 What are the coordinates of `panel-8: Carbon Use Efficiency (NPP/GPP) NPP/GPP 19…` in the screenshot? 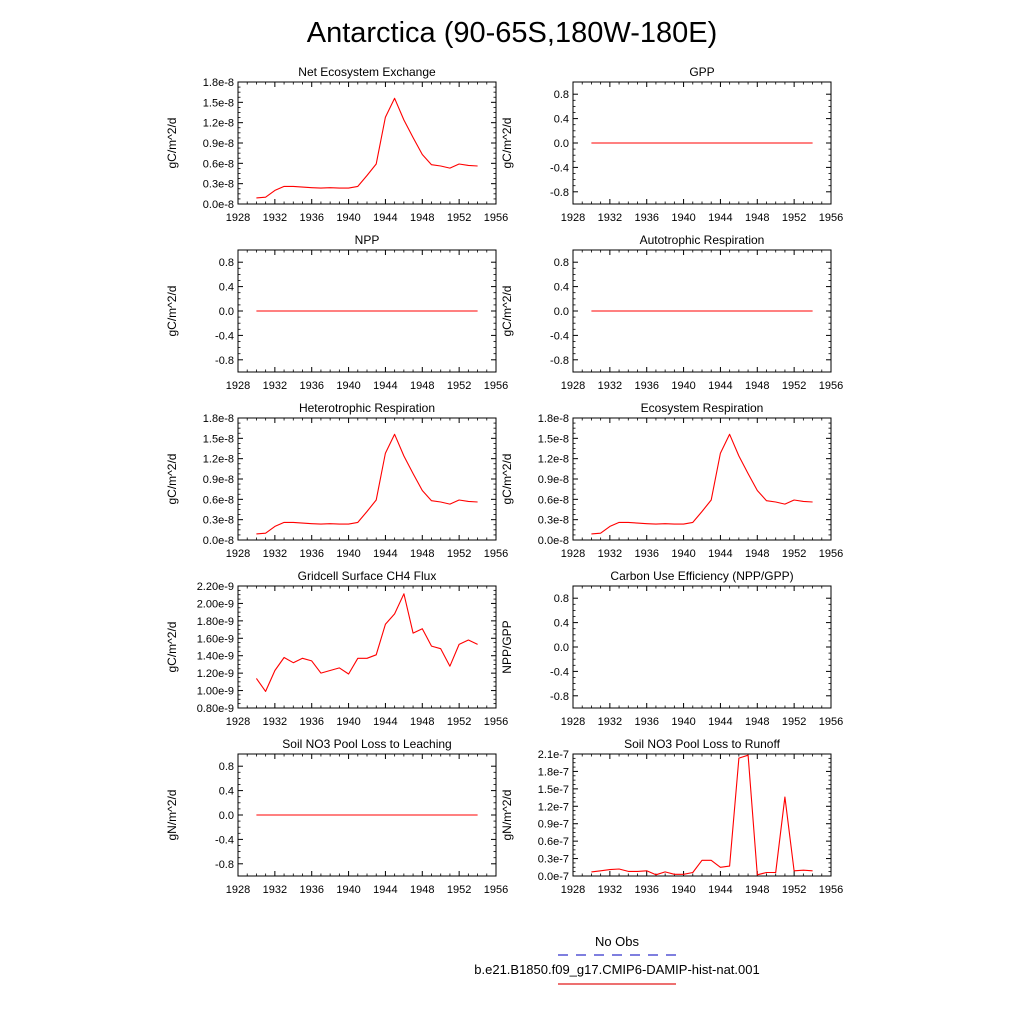 It's located at (671, 648).